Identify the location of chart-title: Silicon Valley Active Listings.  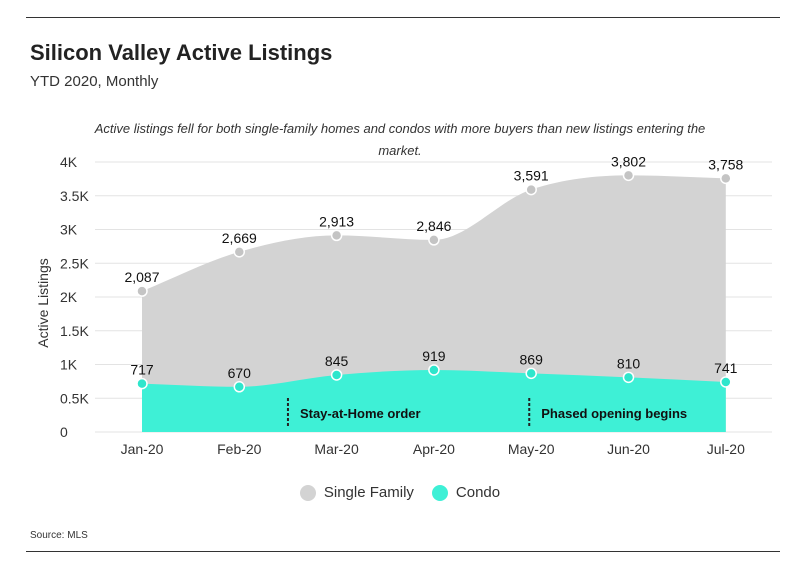
(181, 52).